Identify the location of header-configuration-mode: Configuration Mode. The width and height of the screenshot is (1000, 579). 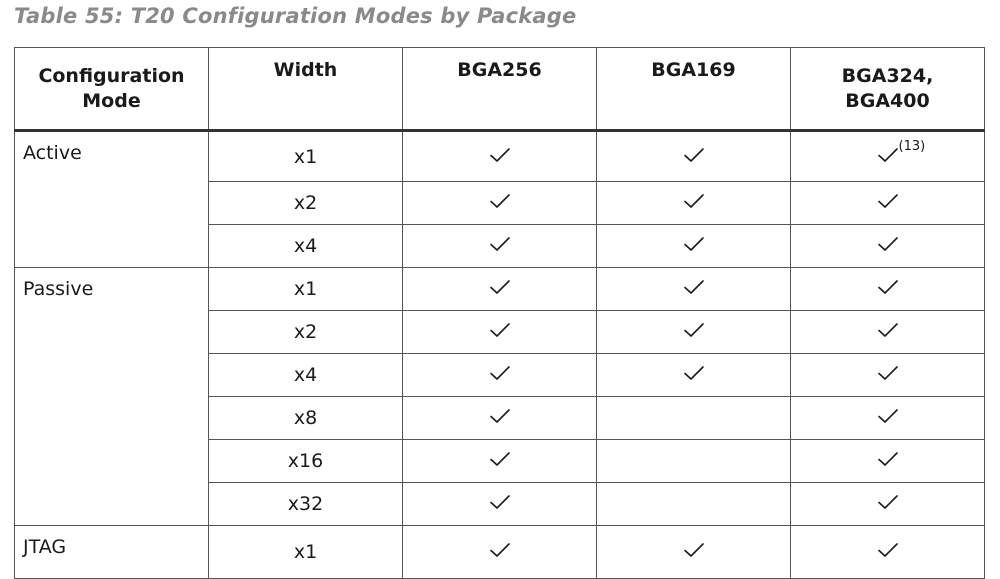
(111, 89).